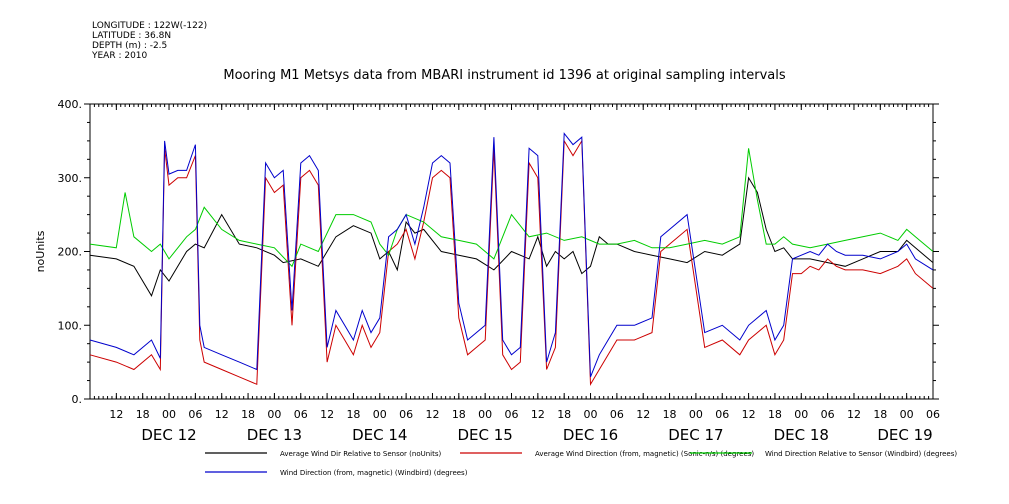  I want to click on day-label: DEC 14, so click(379, 435).